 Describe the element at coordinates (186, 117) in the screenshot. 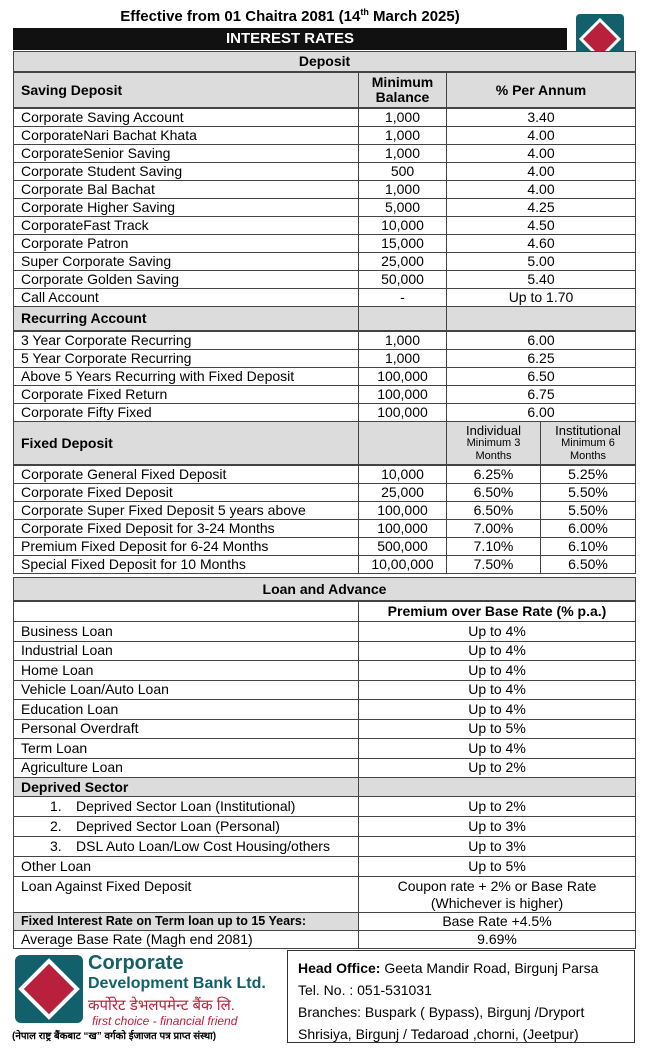

I see `row-label: Corporate Saving Account` at that location.